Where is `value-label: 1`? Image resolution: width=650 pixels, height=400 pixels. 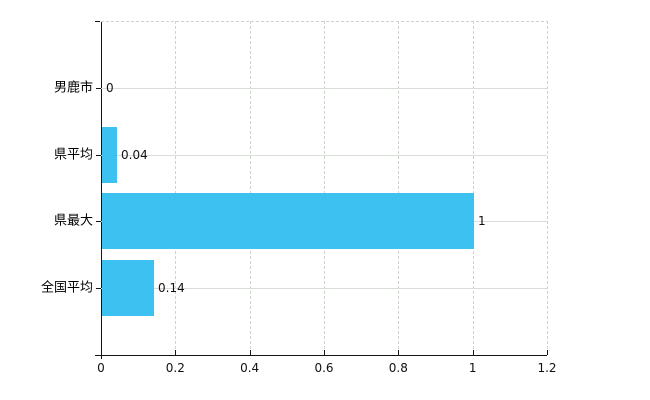 value-label: 1 is located at coordinates (482, 221).